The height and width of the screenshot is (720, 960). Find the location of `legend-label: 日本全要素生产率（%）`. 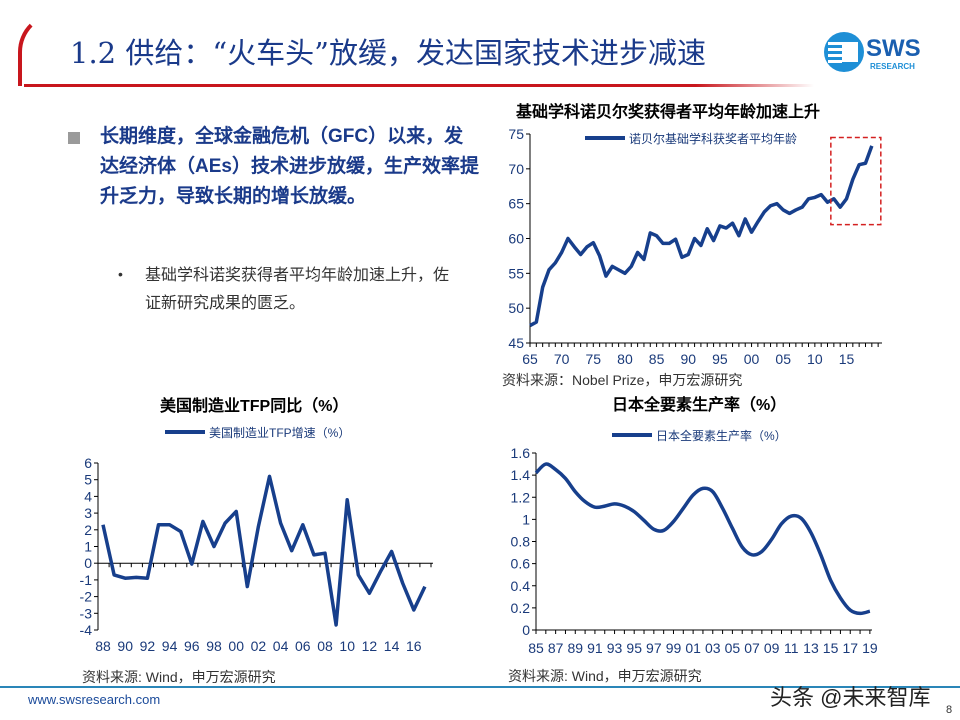

legend-label: 日本全要素生产率（%） is located at coordinates (721, 435).